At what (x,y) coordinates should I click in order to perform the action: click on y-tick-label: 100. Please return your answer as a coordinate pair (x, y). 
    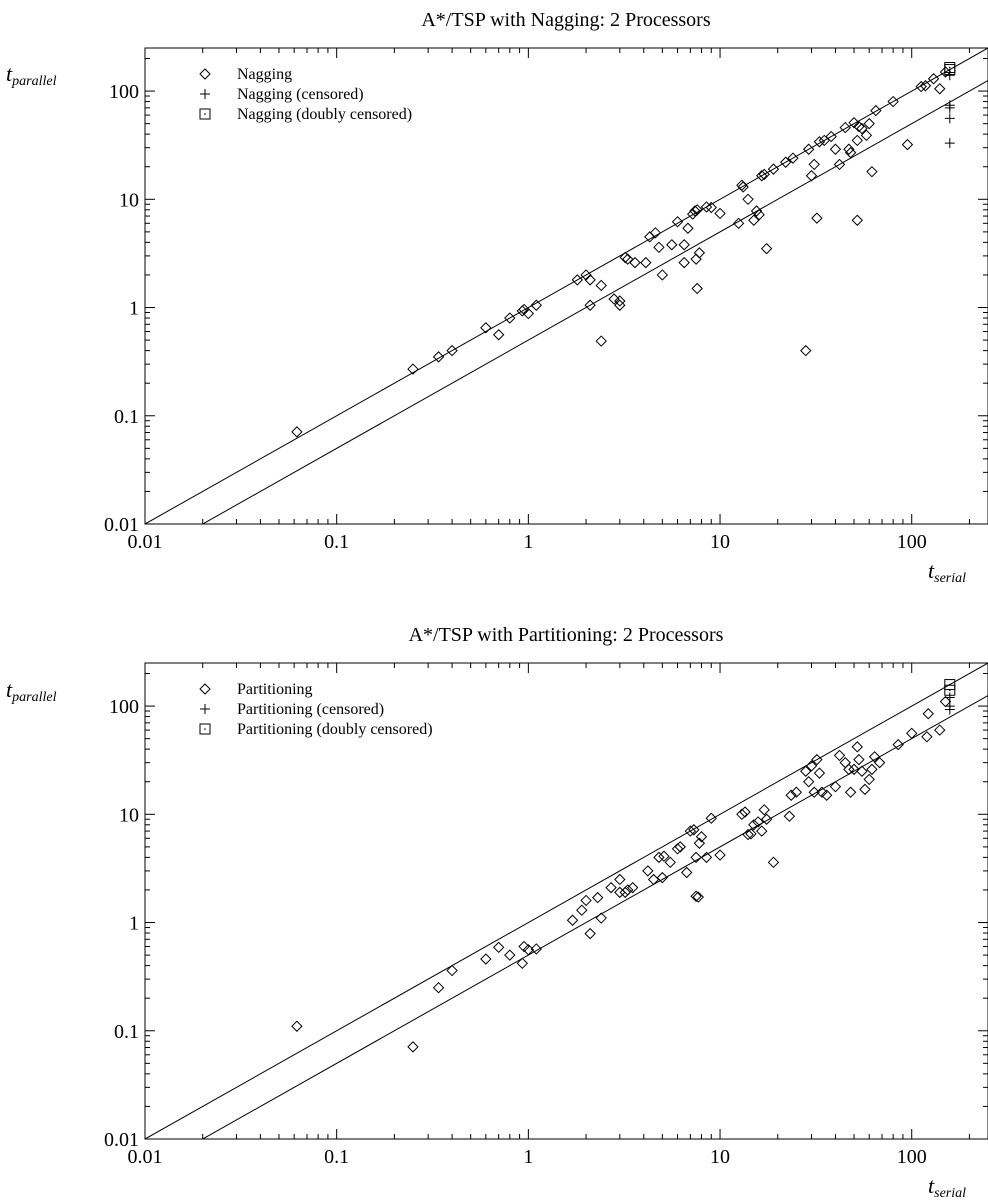
    Looking at the image, I should click on (124, 92).